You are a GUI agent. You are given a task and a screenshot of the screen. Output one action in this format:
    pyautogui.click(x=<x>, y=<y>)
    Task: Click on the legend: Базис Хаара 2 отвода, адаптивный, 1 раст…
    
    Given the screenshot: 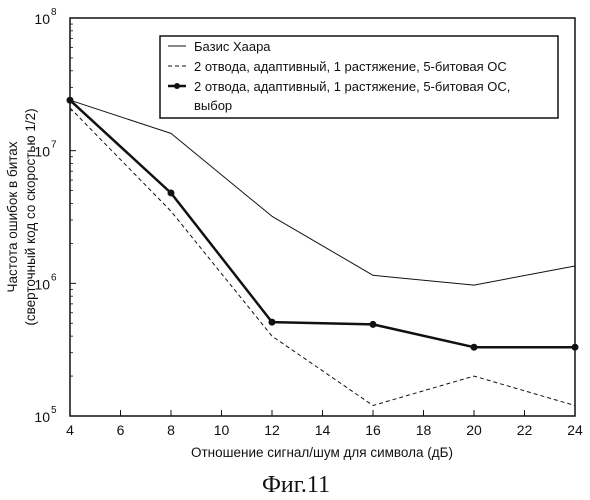 What is the action you would take?
    pyautogui.click(x=359, y=77)
    